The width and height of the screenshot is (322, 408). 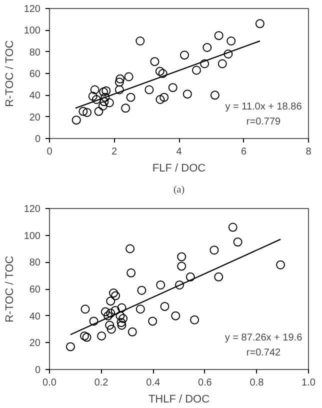 What do you see at coordinates (263, 338) in the screenshot?
I see `annotation: y = 87.26x + 19.6` at bounding box center [263, 338].